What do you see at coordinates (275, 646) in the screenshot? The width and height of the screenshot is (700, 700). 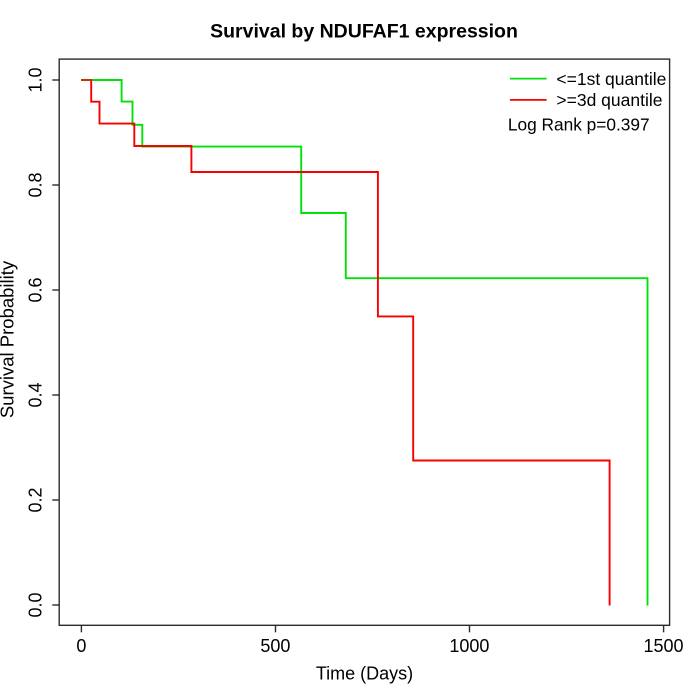 I see `svg-text: 500` at bounding box center [275, 646].